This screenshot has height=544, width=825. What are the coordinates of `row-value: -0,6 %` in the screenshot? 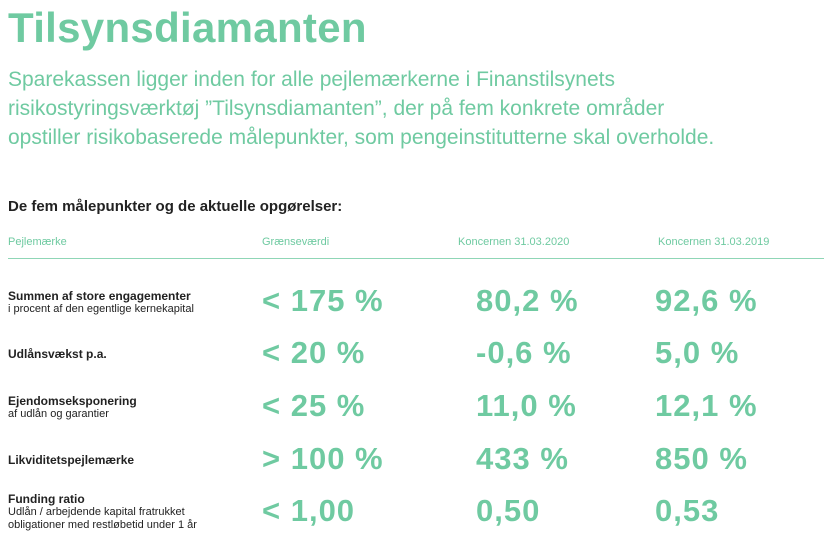 It's located at (524, 352).